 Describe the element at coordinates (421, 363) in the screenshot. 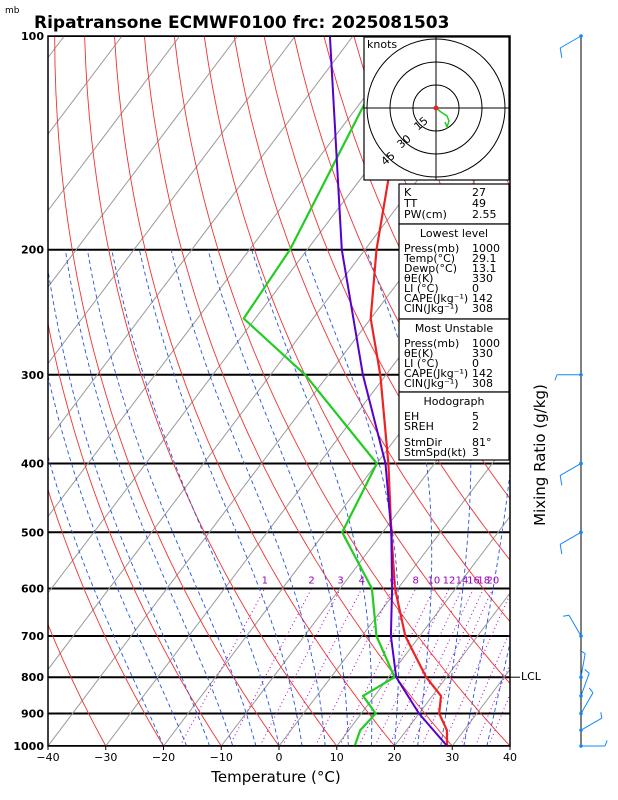

I see `index-label: LI (°C)` at that location.